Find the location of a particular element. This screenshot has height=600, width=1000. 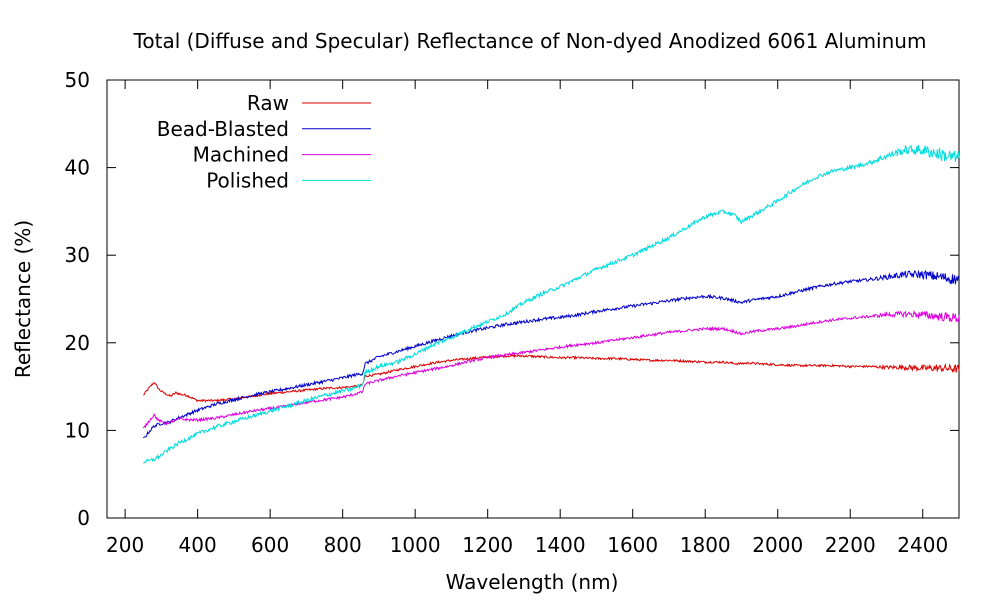

x-tick-label: 200 is located at coordinates (125, 545).